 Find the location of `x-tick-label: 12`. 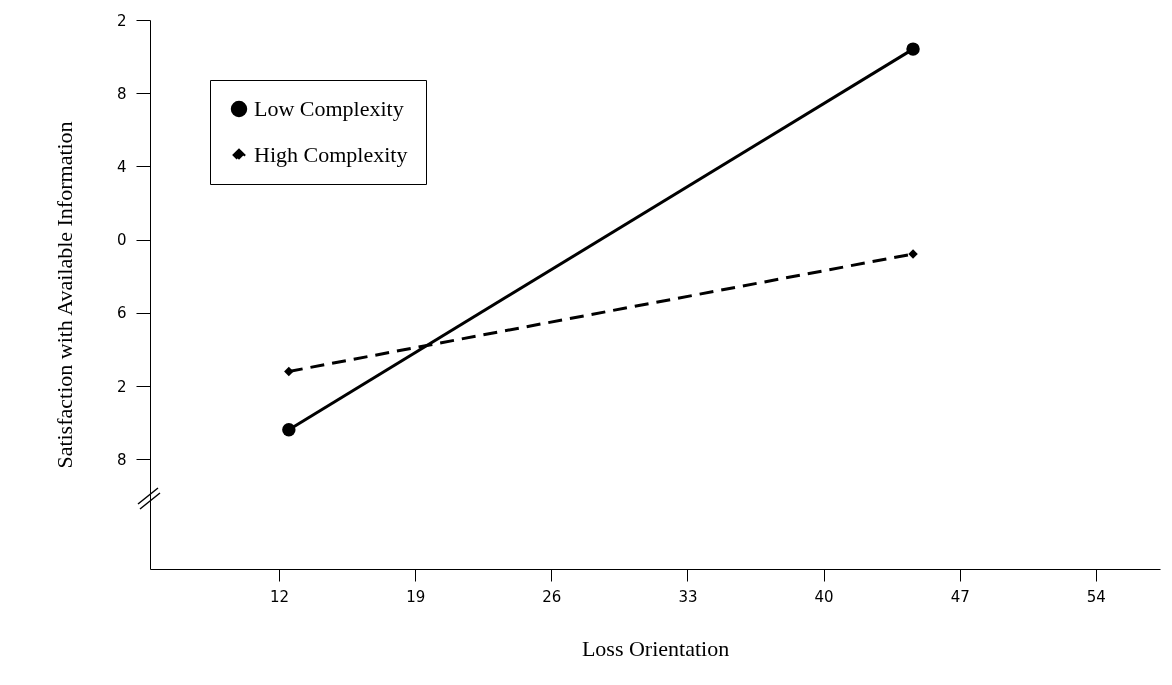

x-tick-label: 12 is located at coordinates (280, 596).